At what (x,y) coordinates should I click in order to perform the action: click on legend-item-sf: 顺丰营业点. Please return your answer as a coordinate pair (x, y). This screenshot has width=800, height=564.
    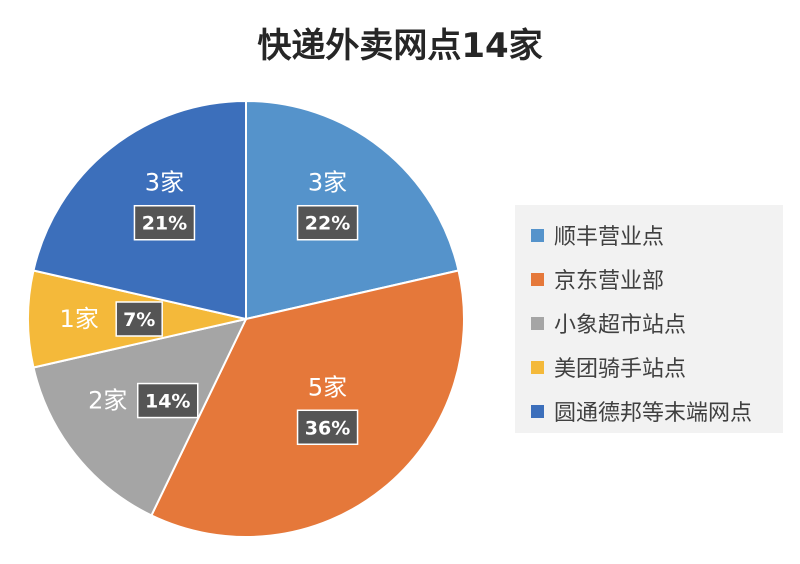
    Looking at the image, I should click on (657, 235).